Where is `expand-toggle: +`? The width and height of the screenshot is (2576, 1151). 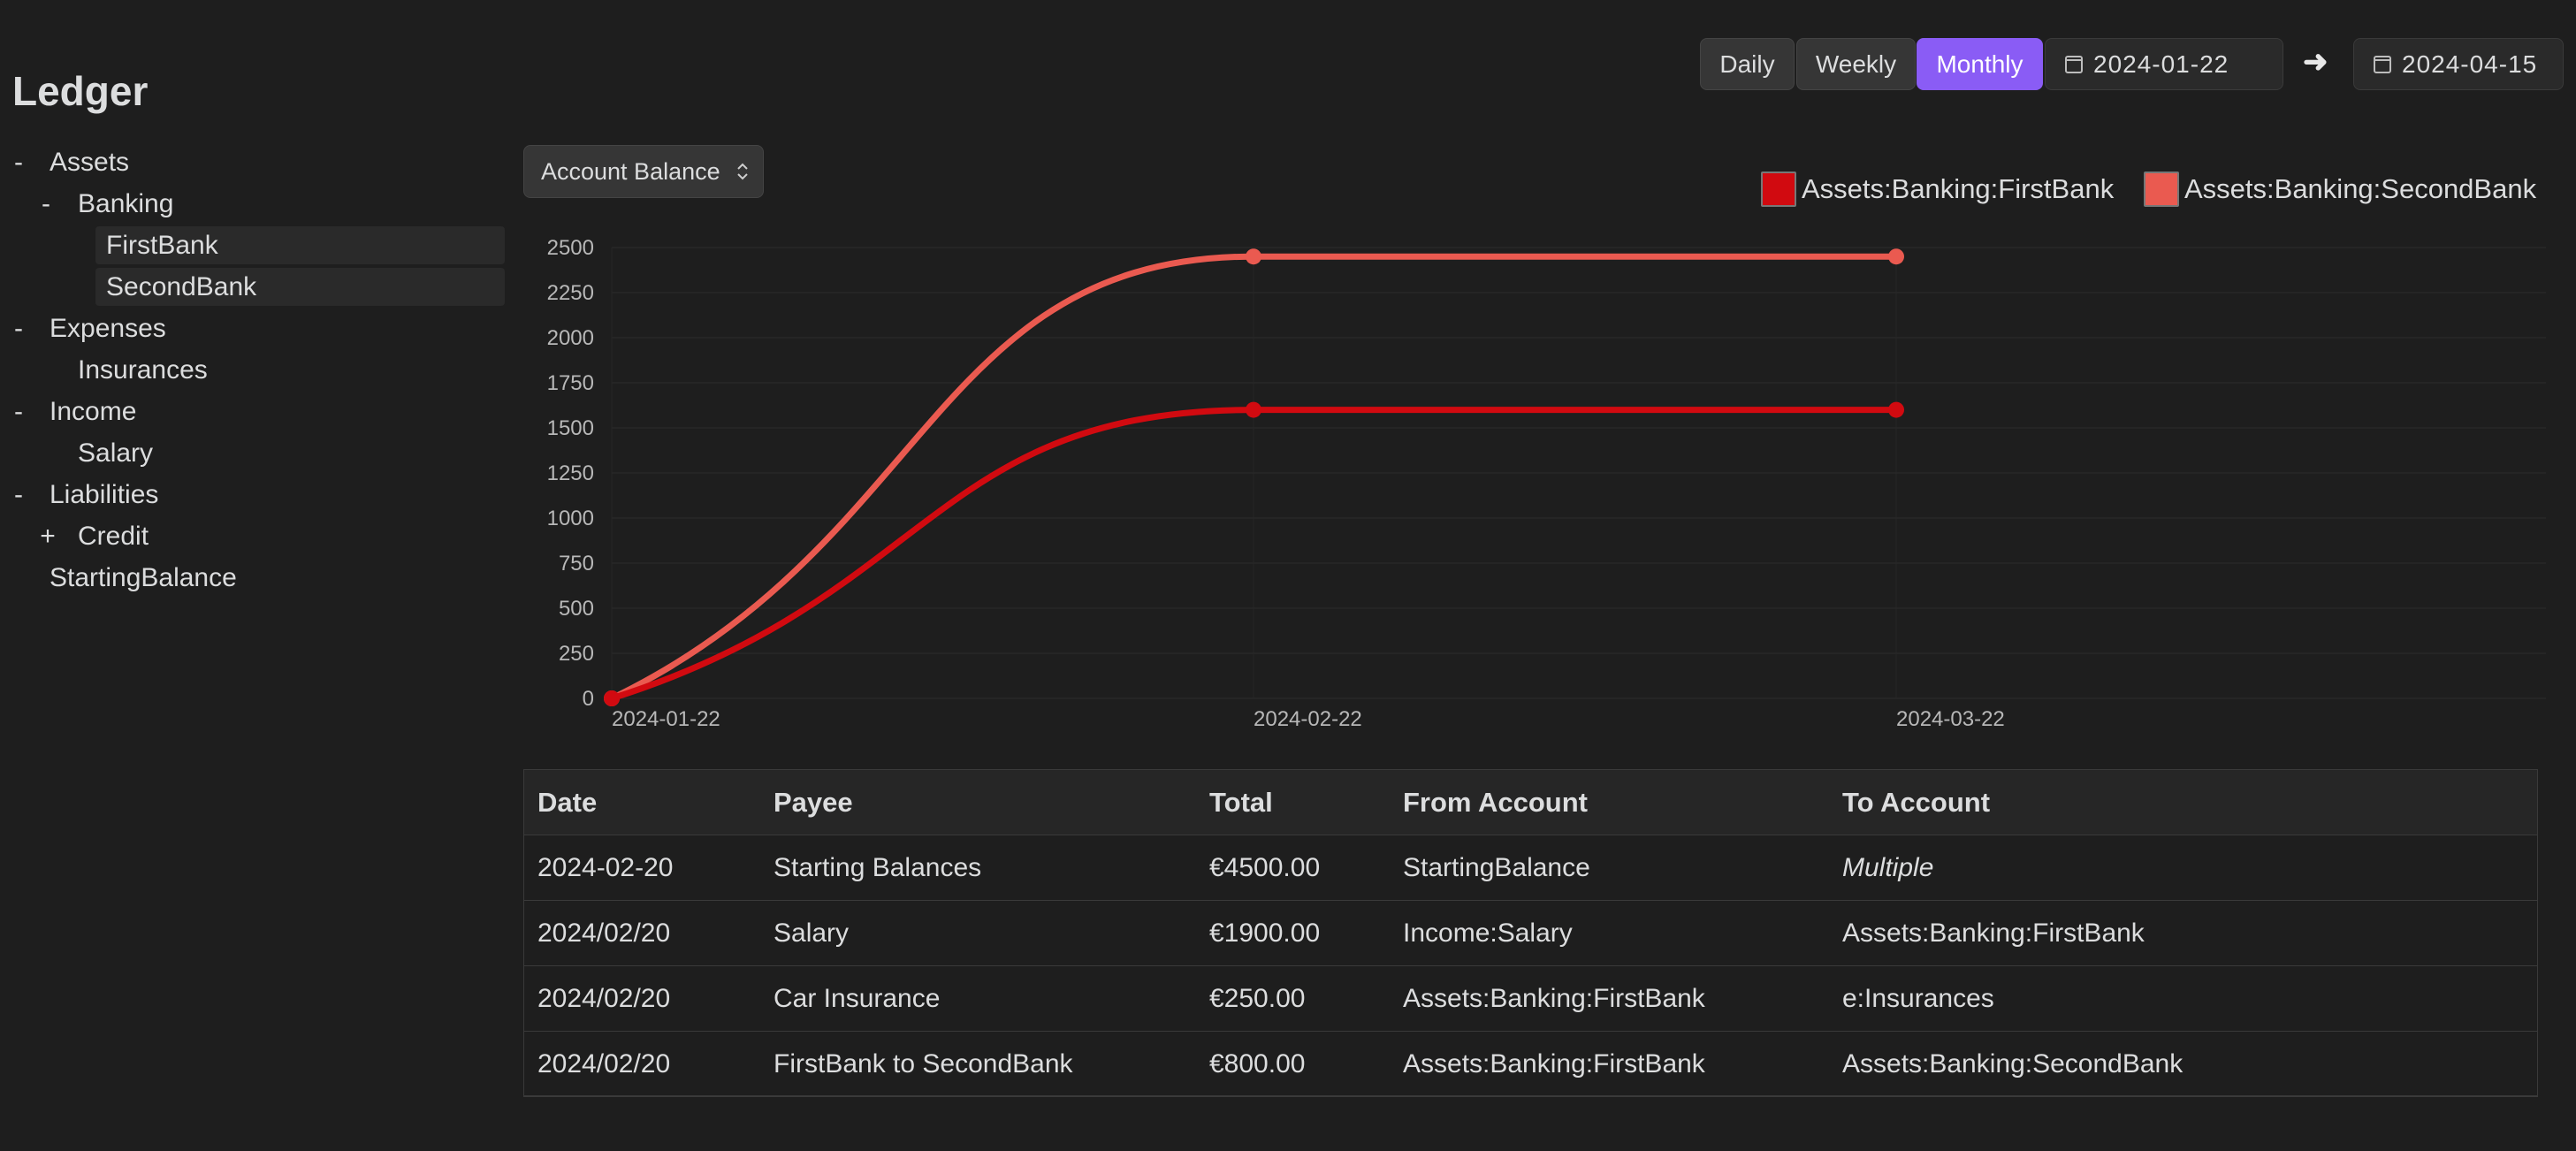
expand-toggle: + is located at coordinates (48, 536).